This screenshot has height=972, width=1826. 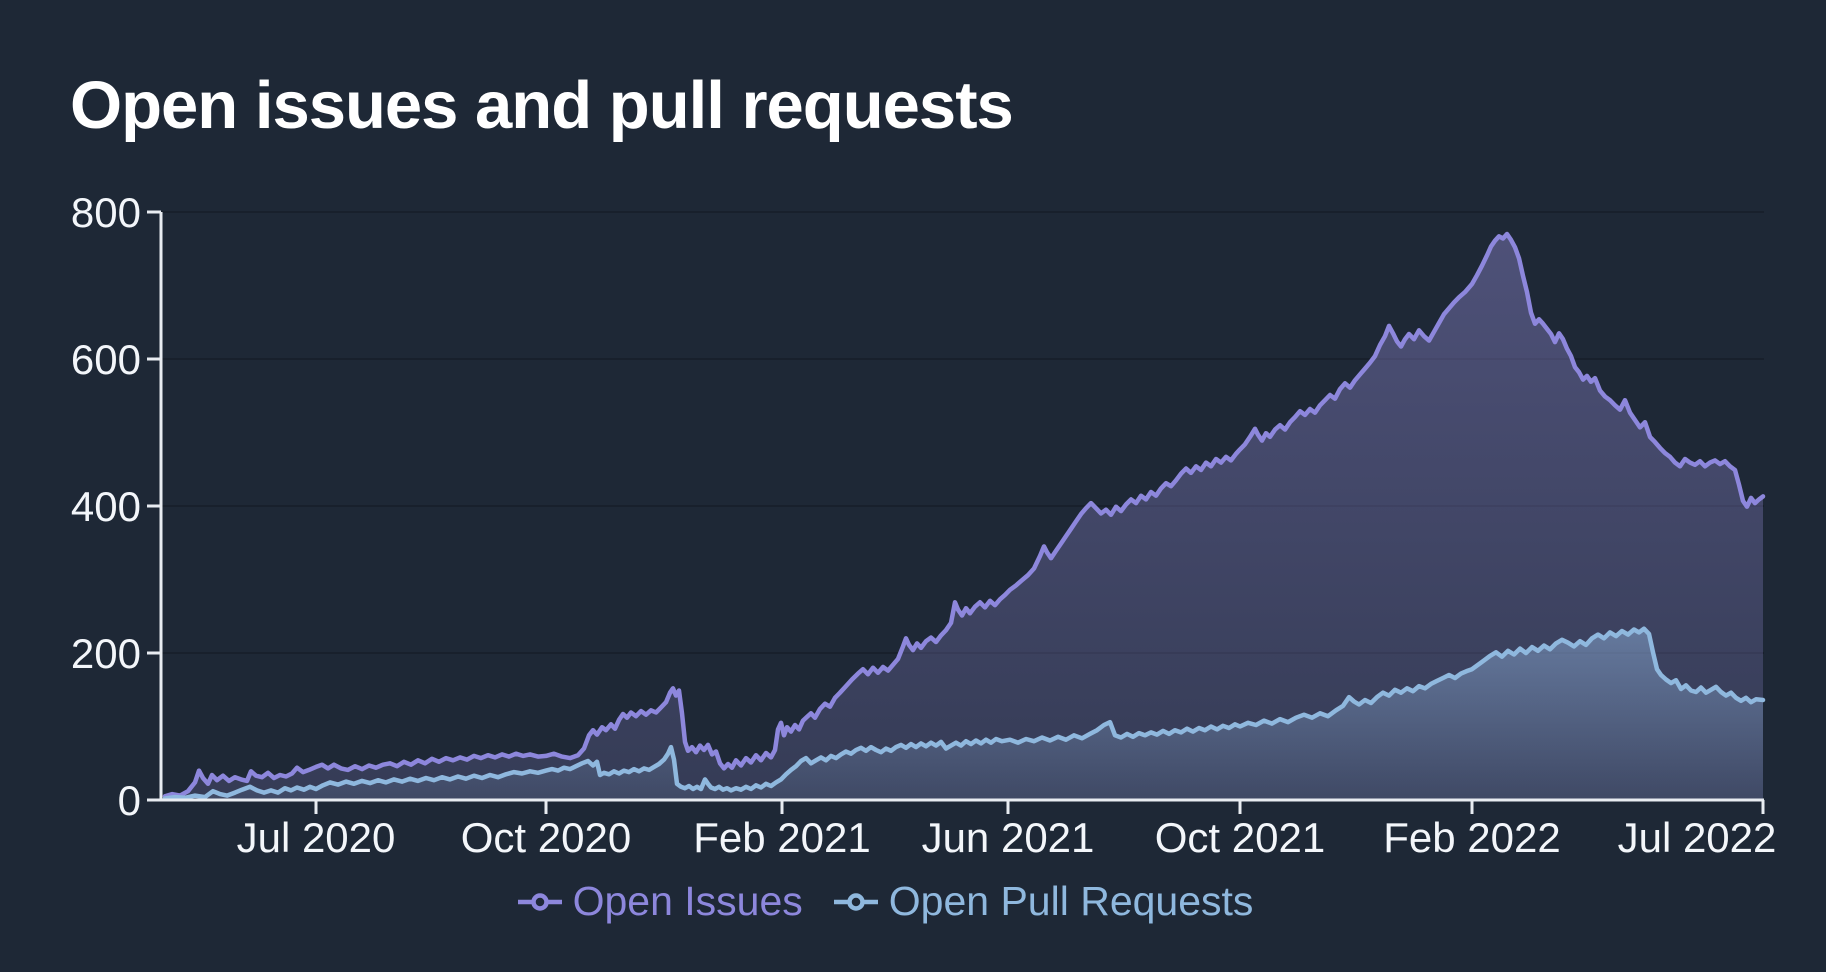 What do you see at coordinates (539, 901) in the screenshot?
I see `open-issues-line-marker-icon` at bounding box center [539, 901].